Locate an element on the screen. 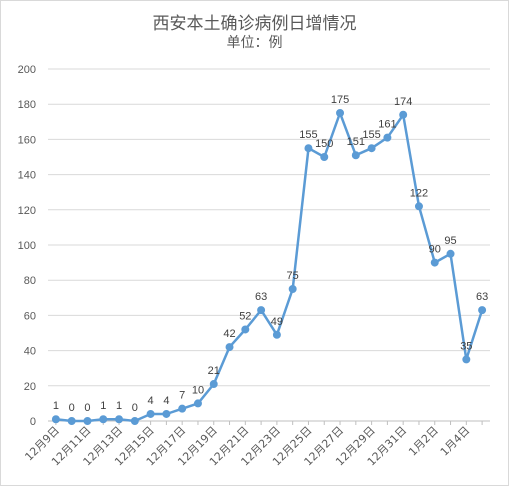  y-tick-label: 160 is located at coordinates (27, 140).